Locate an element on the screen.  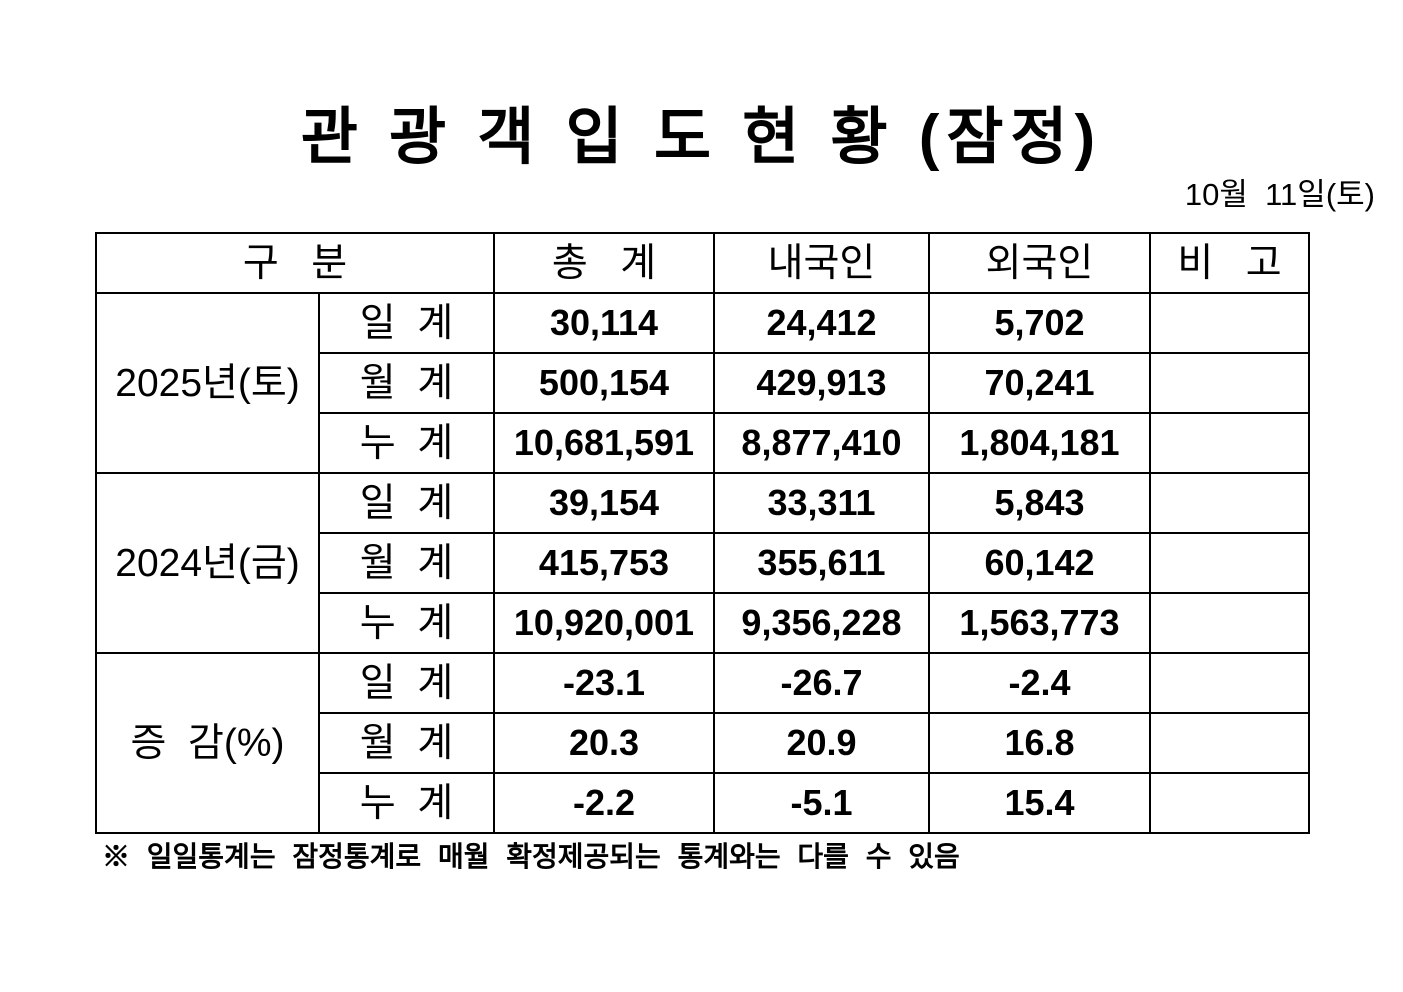
foreign-cell: -2.4 is located at coordinates (1039, 683).